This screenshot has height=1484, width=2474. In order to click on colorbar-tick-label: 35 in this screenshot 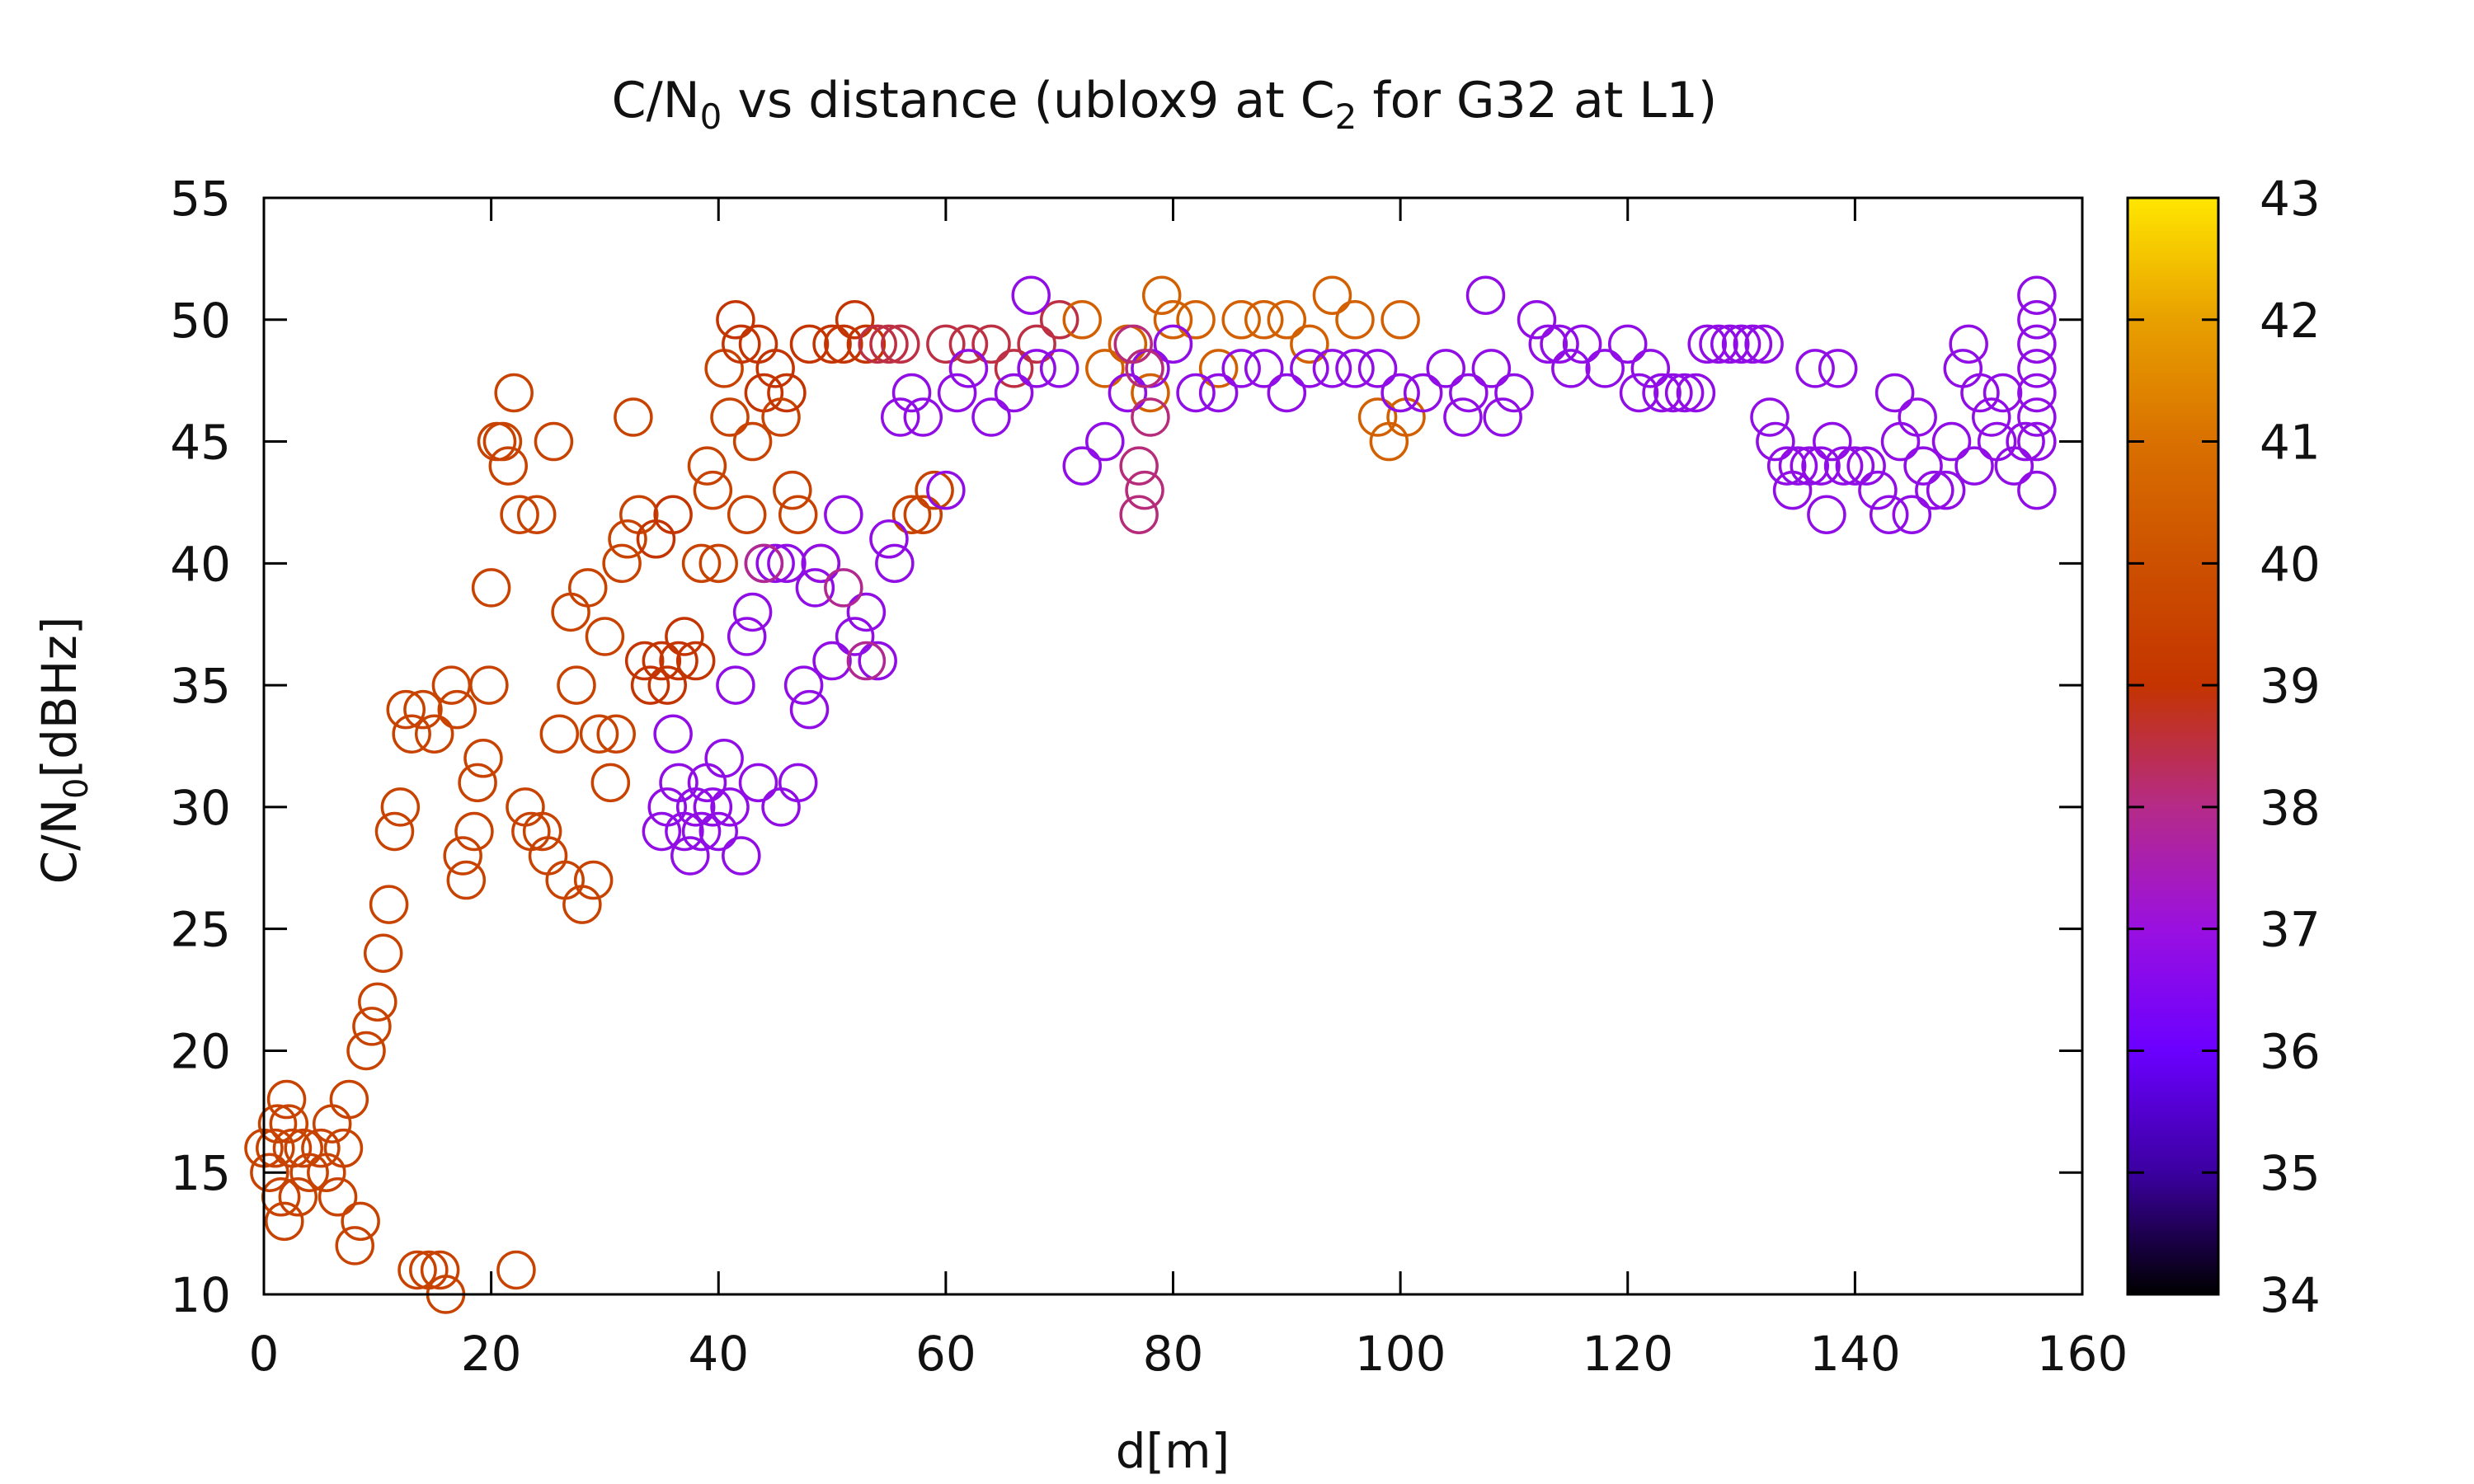, I will do `click(2290, 1173)`.